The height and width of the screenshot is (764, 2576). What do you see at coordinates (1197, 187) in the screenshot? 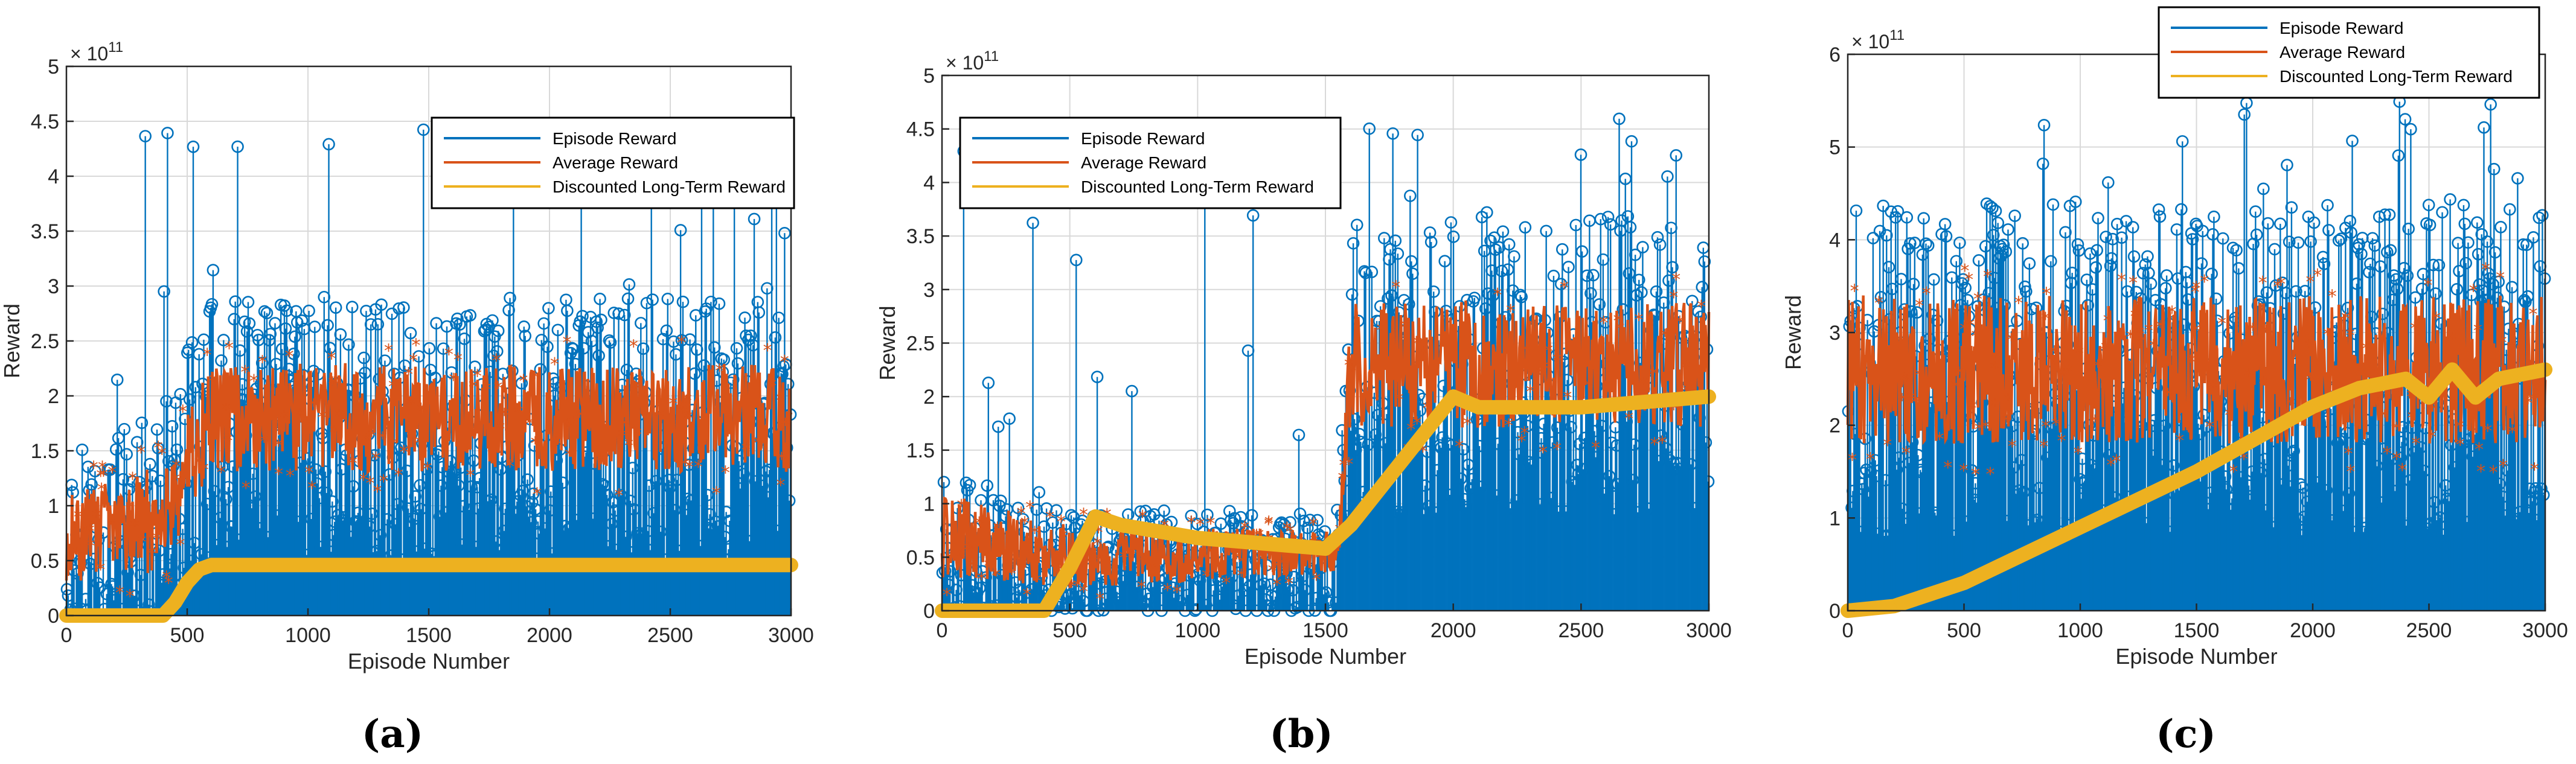
I see `legend-entry: Discounted Long-Term Reward` at bounding box center [1197, 187].